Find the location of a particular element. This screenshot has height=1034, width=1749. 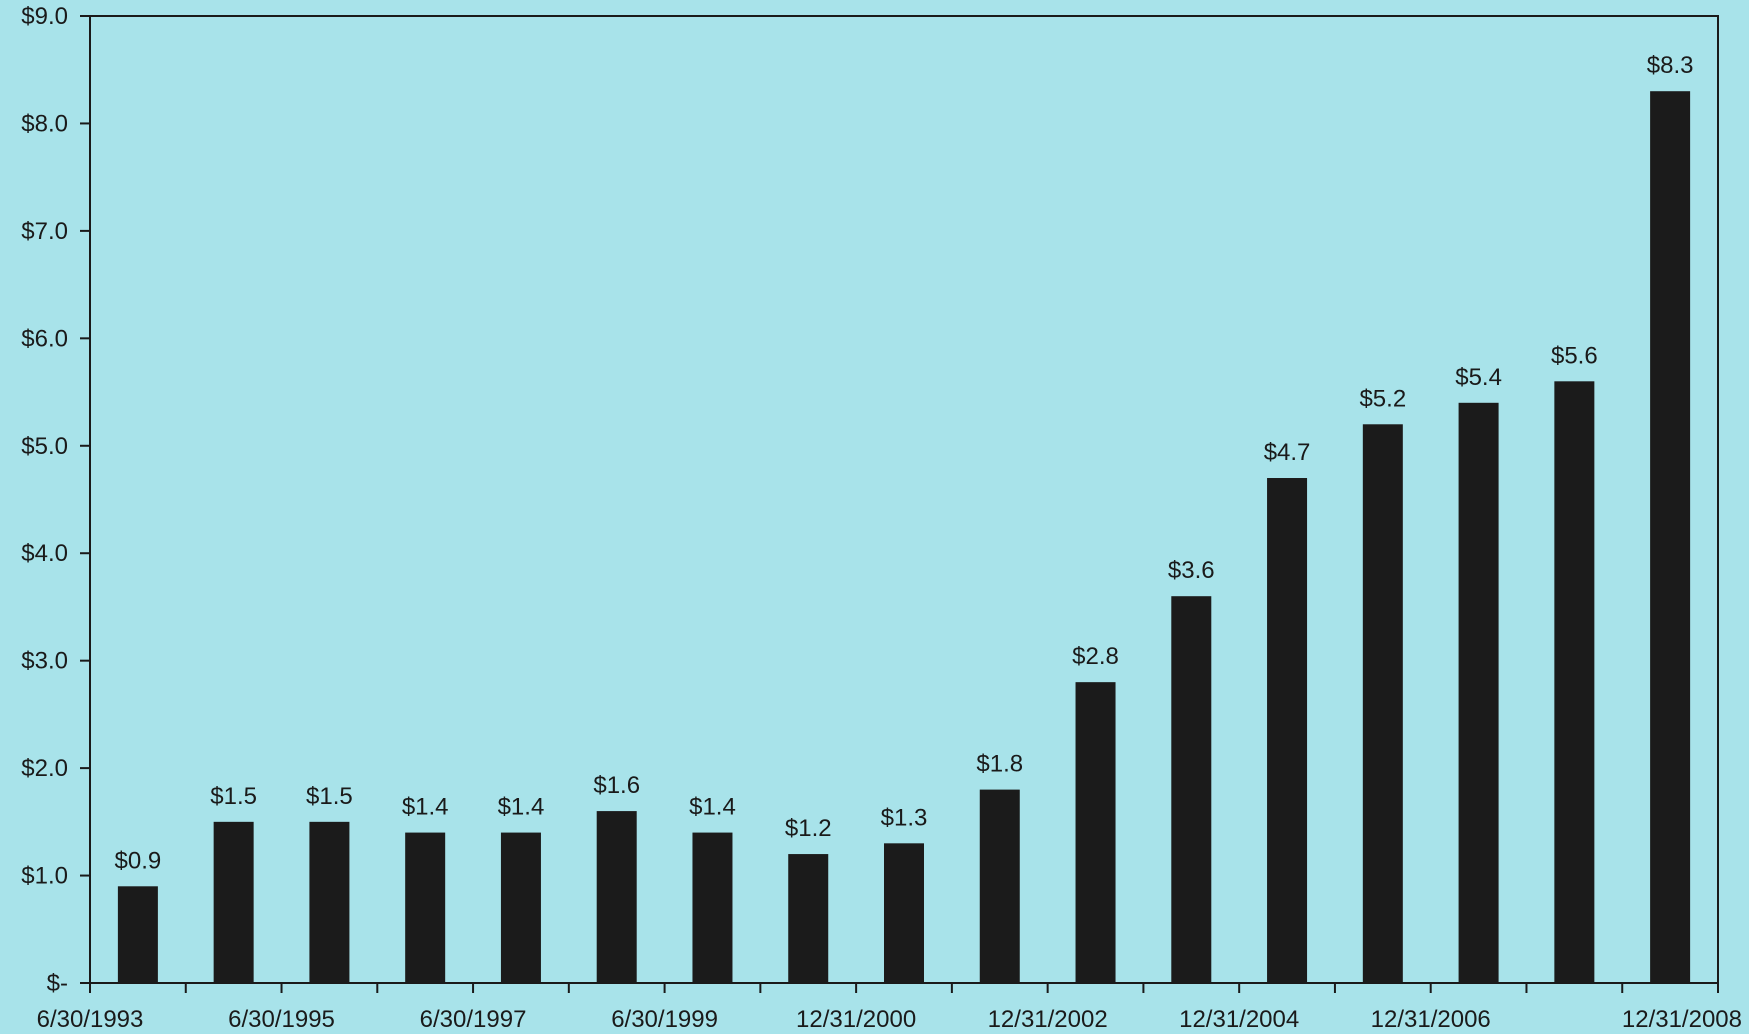

y-tick-label: $6.0 is located at coordinates (44, 338).